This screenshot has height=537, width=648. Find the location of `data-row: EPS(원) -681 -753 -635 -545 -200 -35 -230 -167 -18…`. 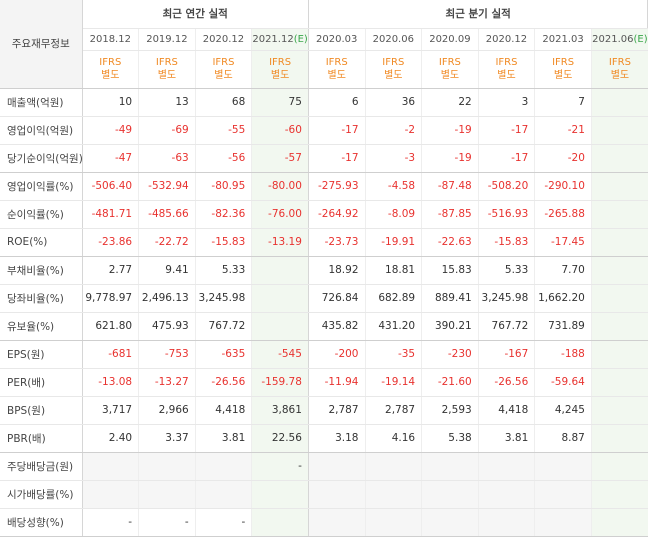

data-row: EPS(원) -681 -753 -635 -545 -200 -35 -230 -167 -18… is located at coordinates (324, 354).